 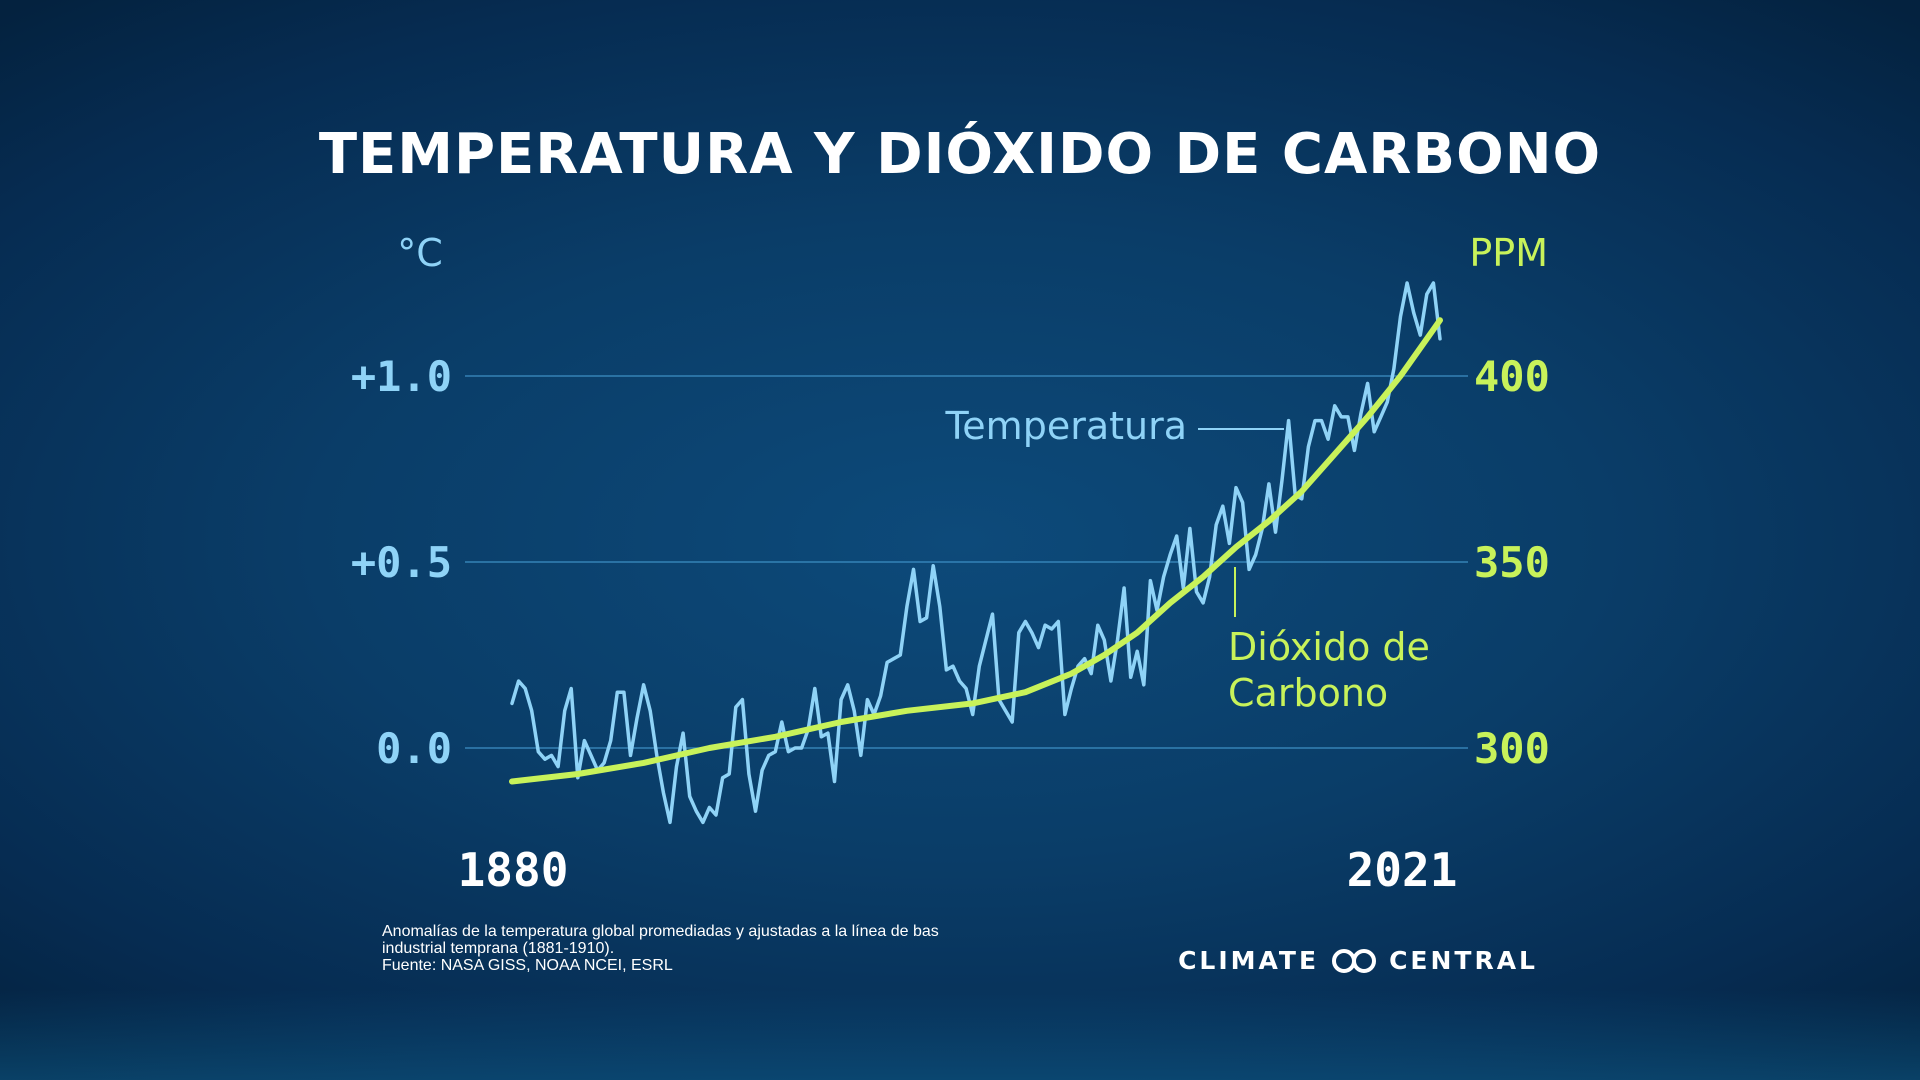 What do you see at coordinates (1308, 693) in the screenshot?
I see `co2-label-line2: Carbono` at bounding box center [1308, 693].